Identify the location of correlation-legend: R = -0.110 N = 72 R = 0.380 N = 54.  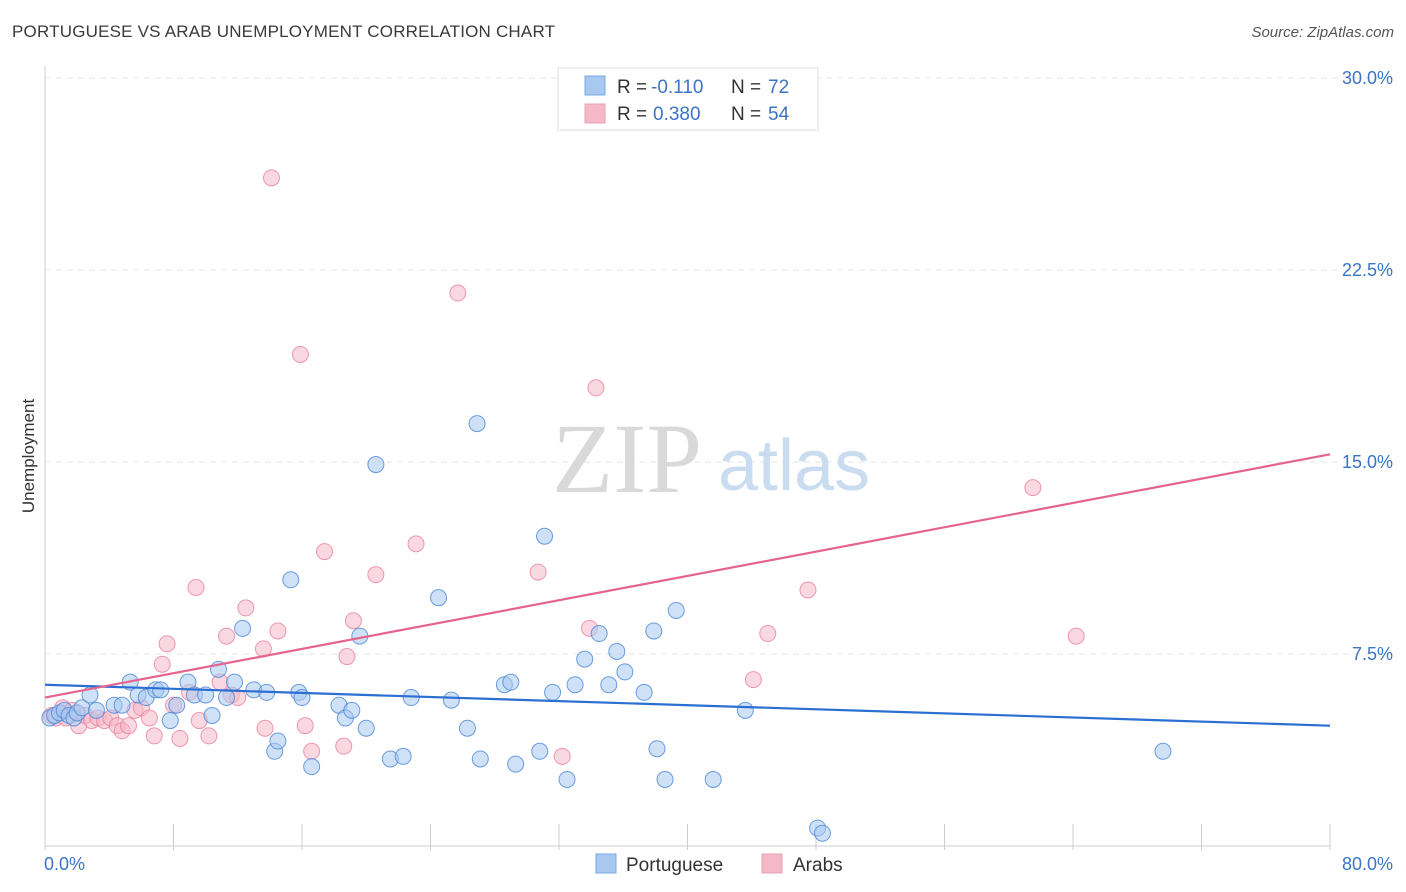
(688, 99).